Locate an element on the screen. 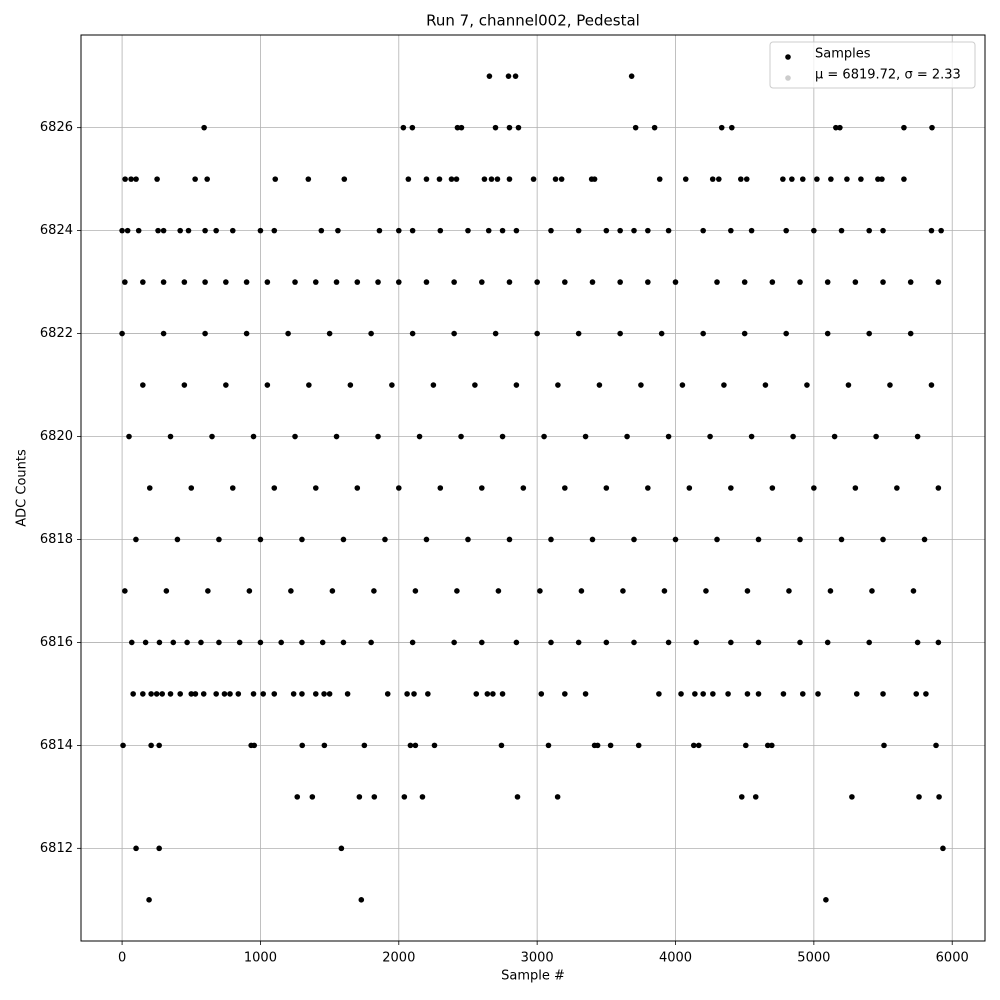 This screenshot has width=1000, height=1000. y-tick-label: 6820 is located at coordinates (56, 436).